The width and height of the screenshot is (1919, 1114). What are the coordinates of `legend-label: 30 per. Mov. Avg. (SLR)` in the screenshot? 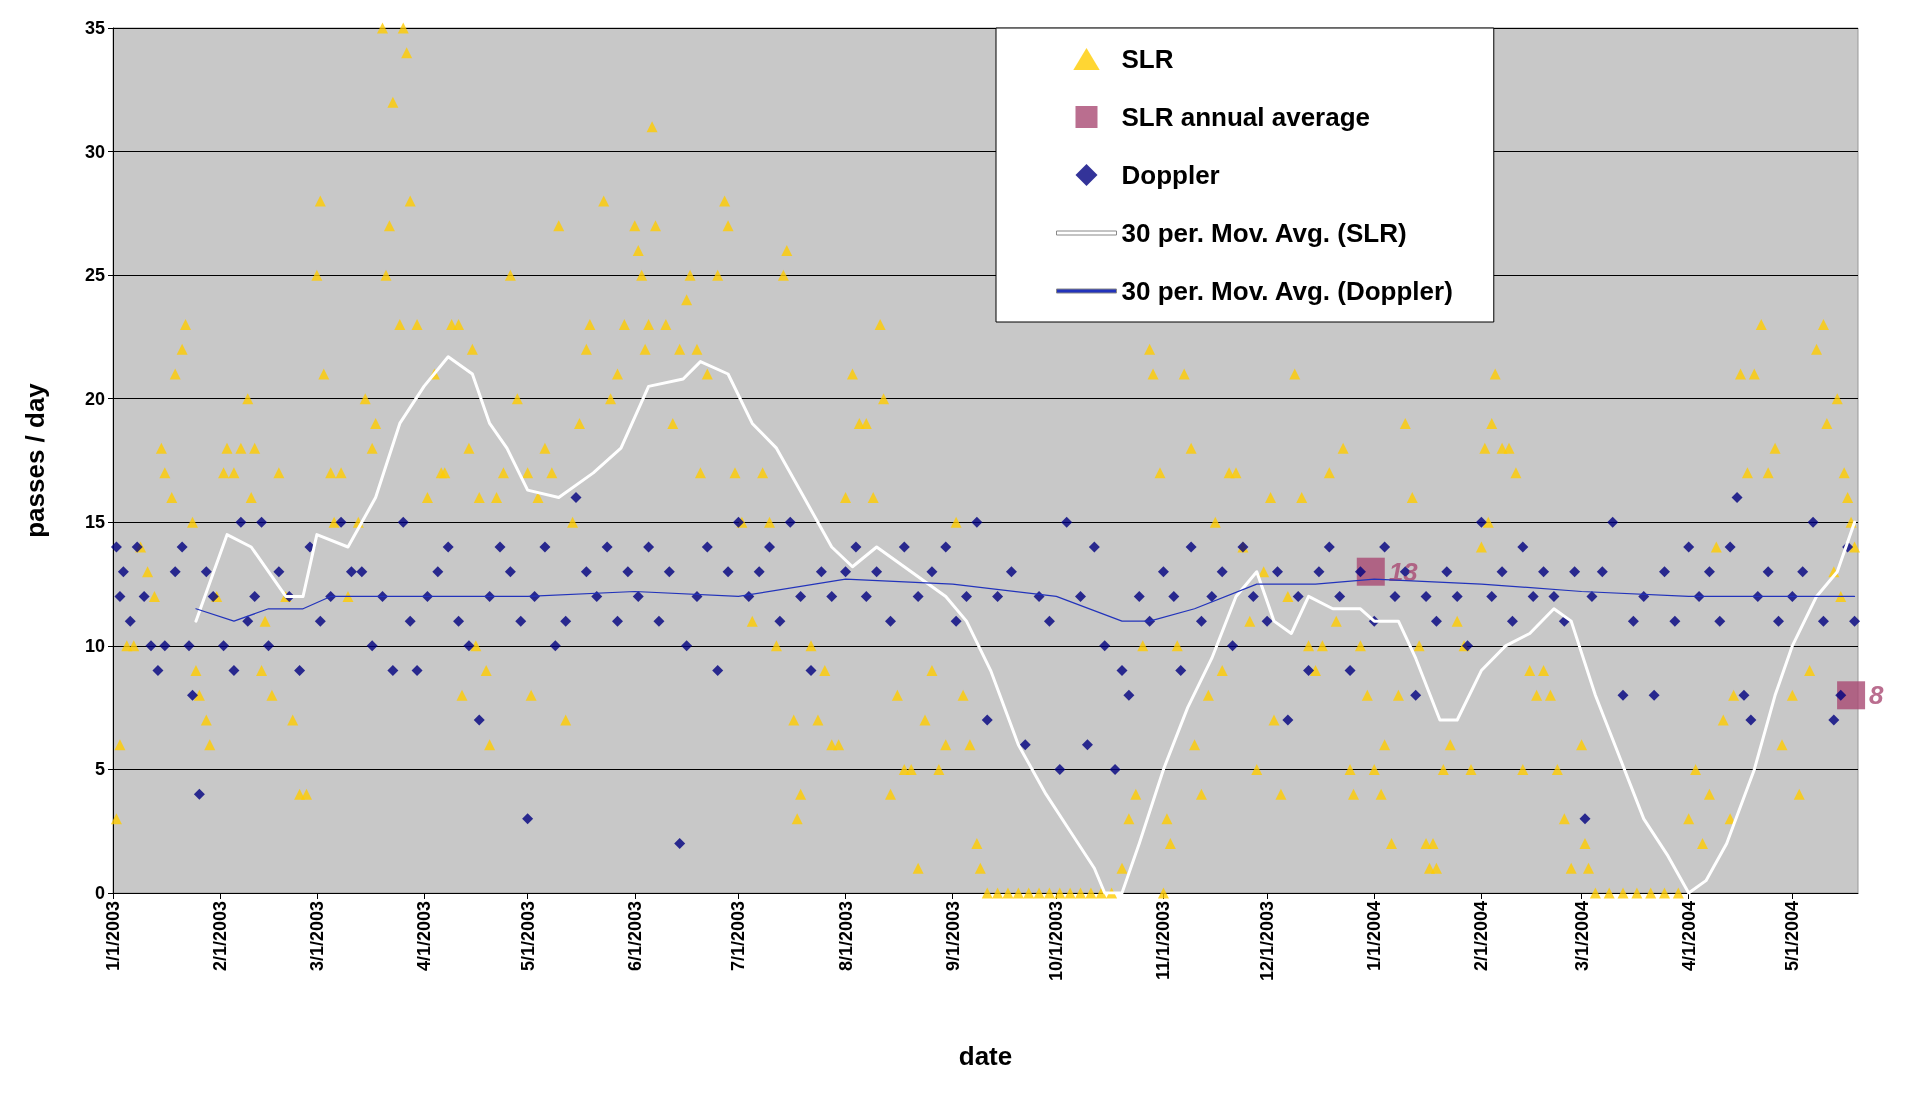 It's located at (1264, 233).